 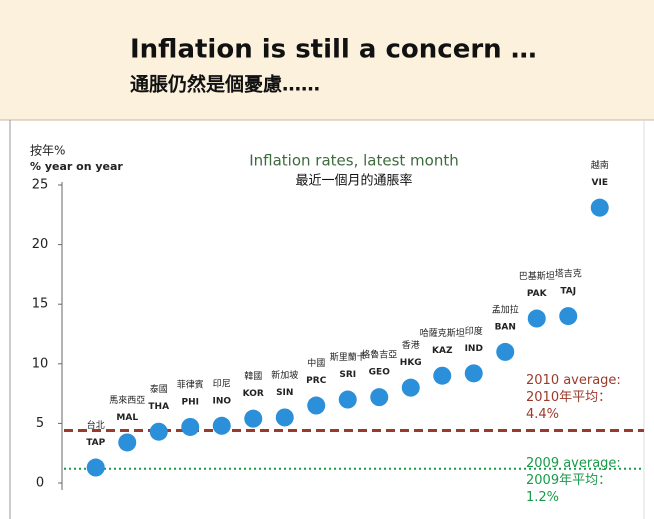 I want to click on code-label: HKG, so click(x=411, y=363).